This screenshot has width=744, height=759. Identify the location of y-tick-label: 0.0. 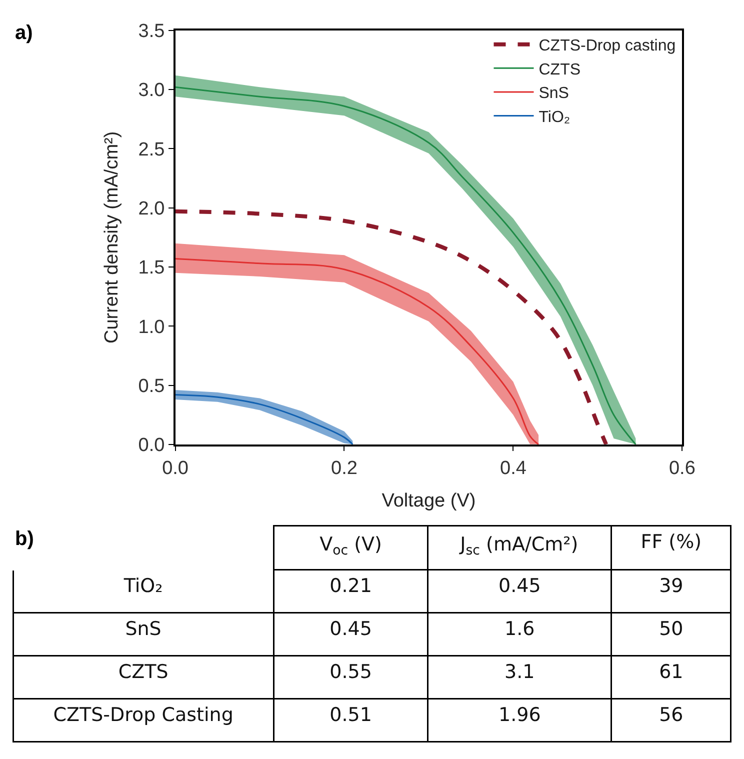
(151, 445).